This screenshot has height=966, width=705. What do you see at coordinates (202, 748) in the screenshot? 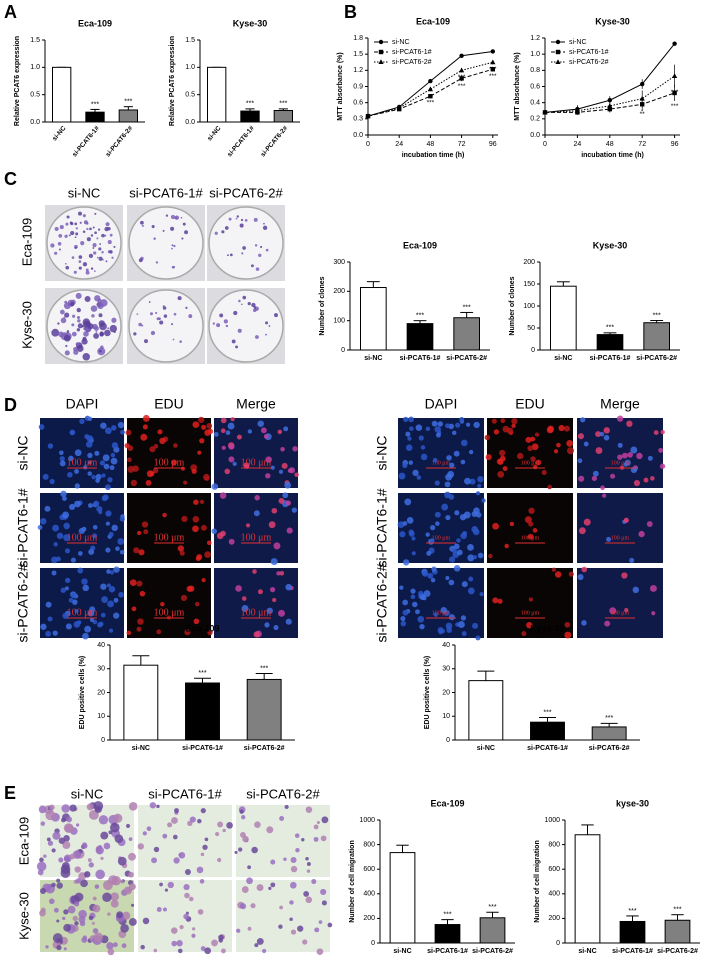
I see `x-tick-label: si-PCAT6-1#` at bounding box center [202, 748].